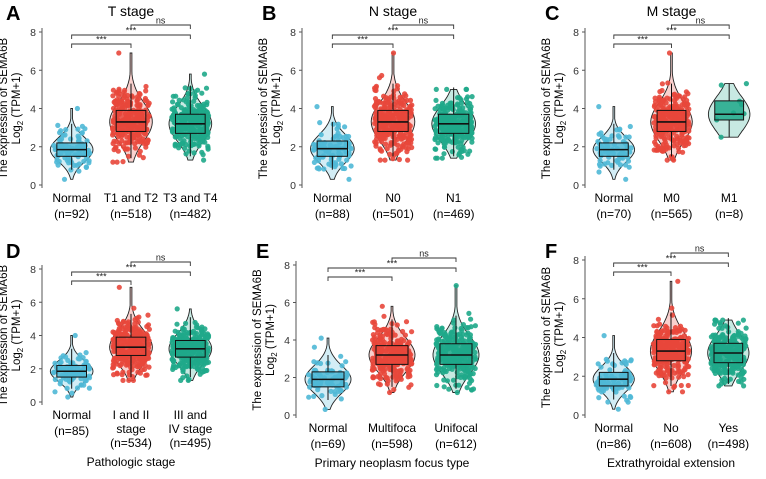 This screenshot has width=766, height=479. What do you see at coordinates (287, 304) in the screenshot?
I see `y-tick-label: 6` at bounding box center [287, 304].